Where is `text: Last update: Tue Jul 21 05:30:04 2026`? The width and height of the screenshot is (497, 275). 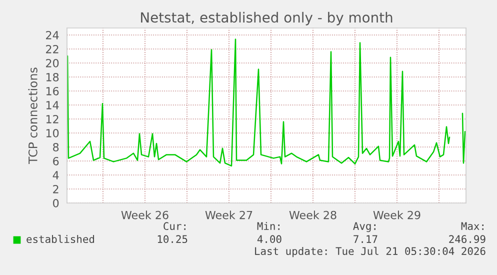 text: Last update: Tue Jul 21 05:30:04 2026 is located at coordinates (370, 252).